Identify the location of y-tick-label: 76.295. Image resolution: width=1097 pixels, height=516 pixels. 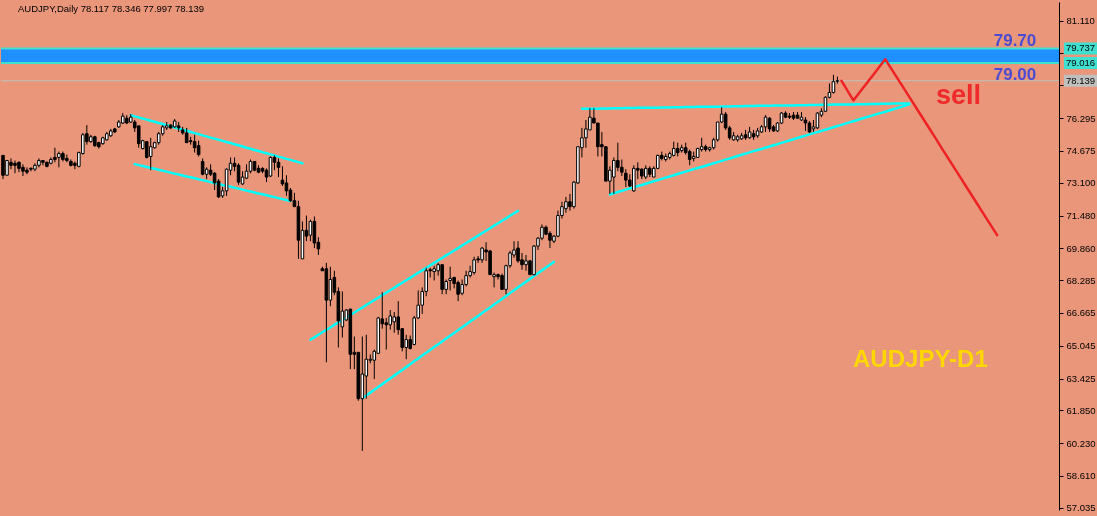
(1081, 118).